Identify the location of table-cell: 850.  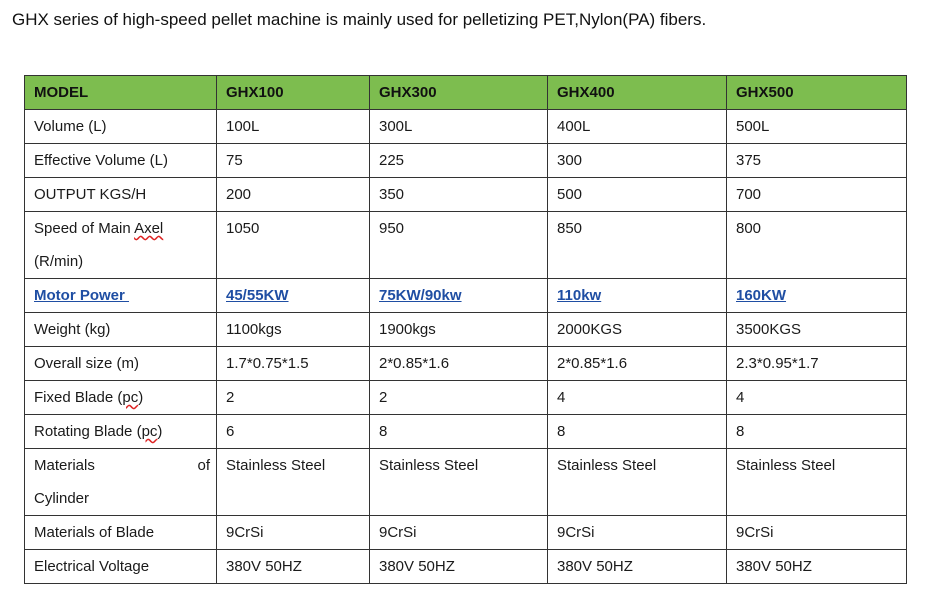
(637, 245).